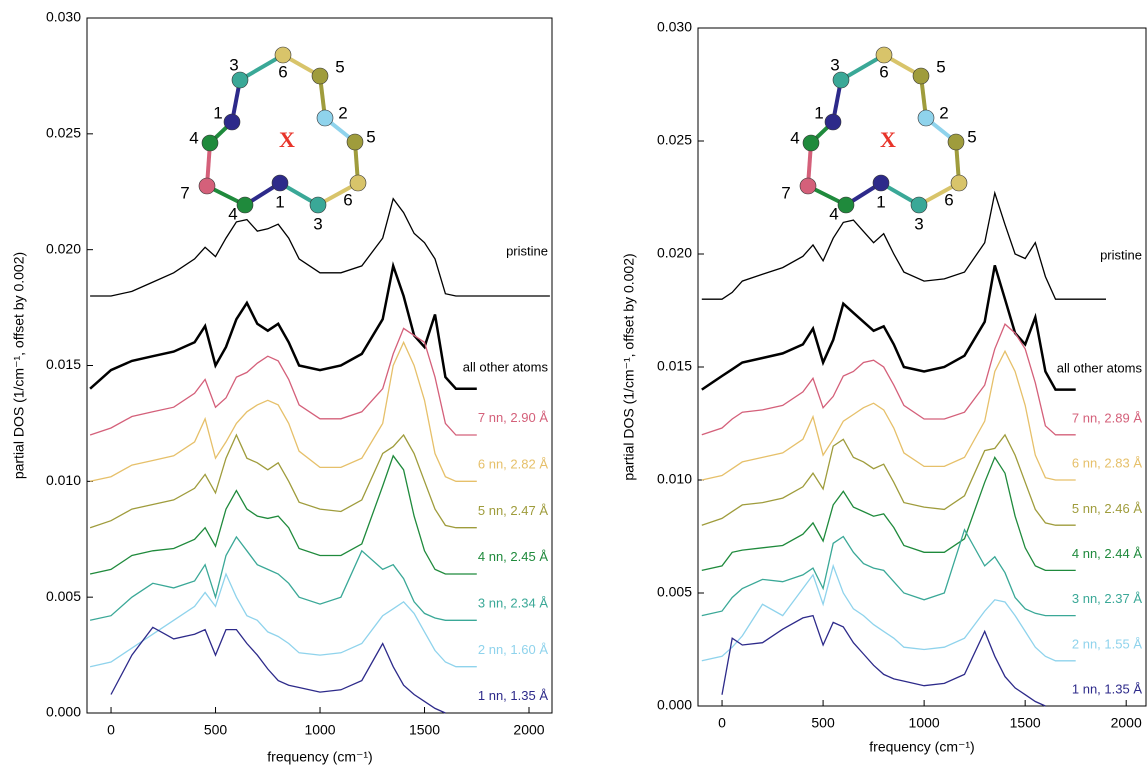  What do you see at coordinates (1107, 463) in the screenshot?
I see `series-label: 6 nn, 2.83 Å` at bounding box center [1107, 463].